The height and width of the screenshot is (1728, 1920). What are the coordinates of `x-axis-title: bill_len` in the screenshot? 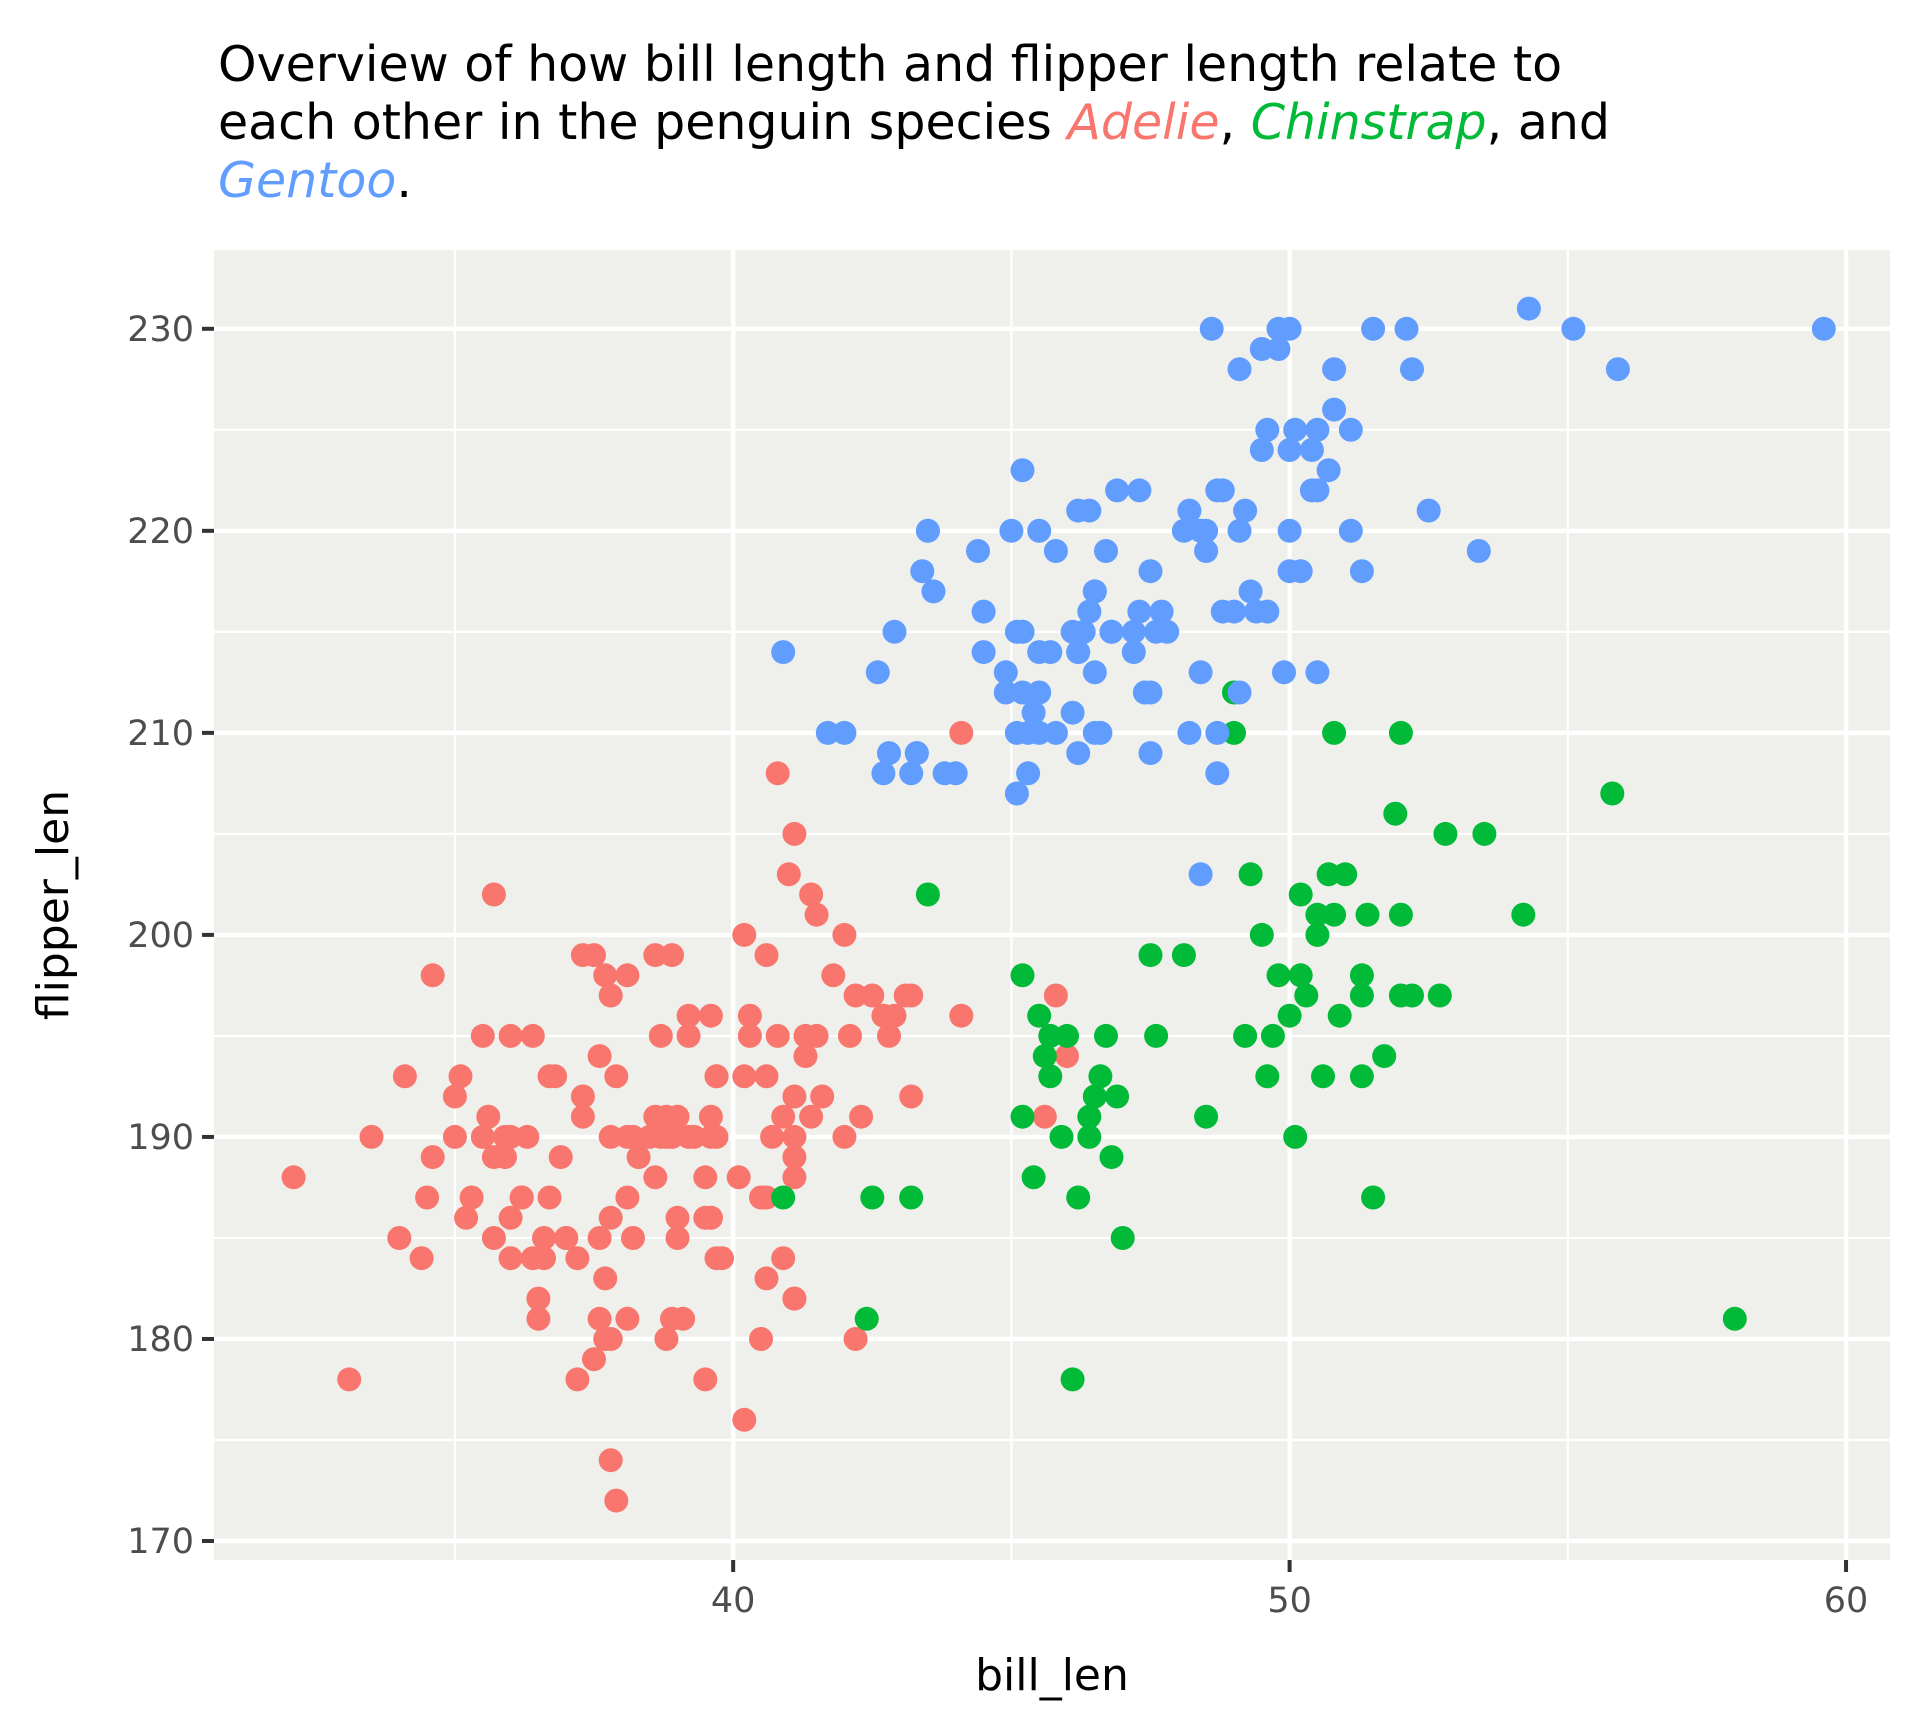 It's located at (1052, 1675).